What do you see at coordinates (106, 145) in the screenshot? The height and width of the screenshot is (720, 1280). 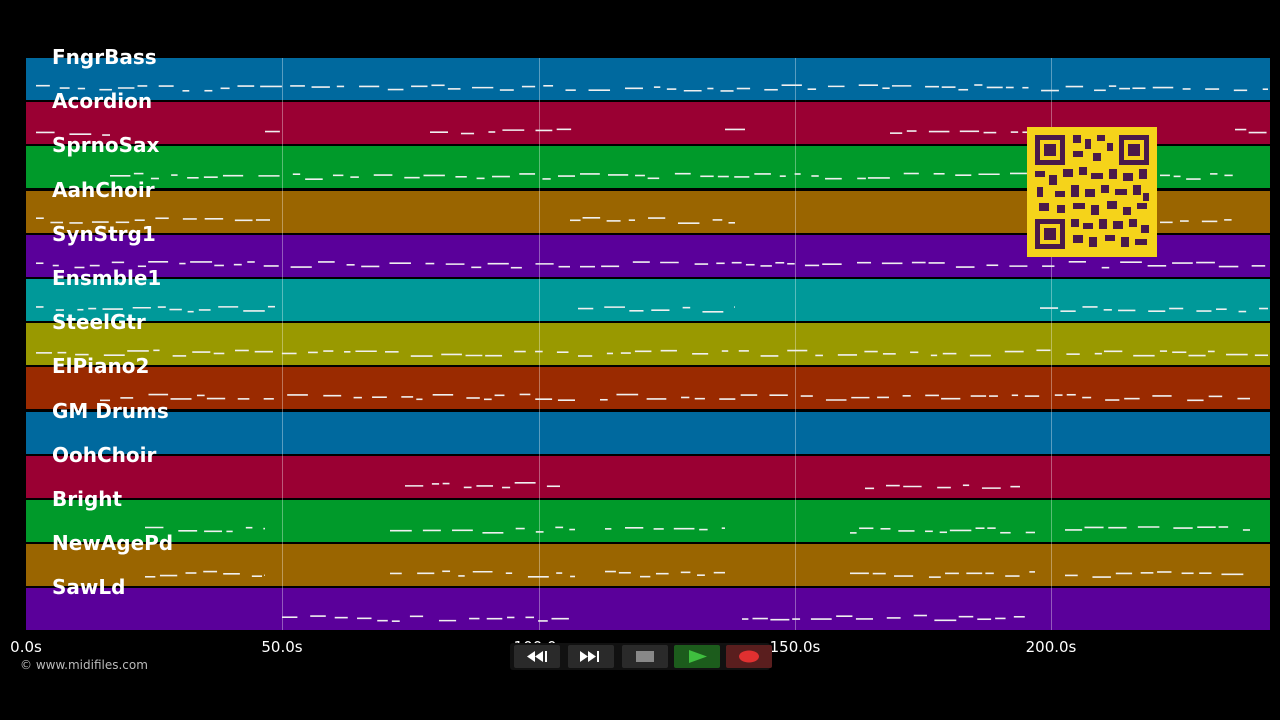 I see `track-name: SprnoSax` at bounding box center [106, 145].